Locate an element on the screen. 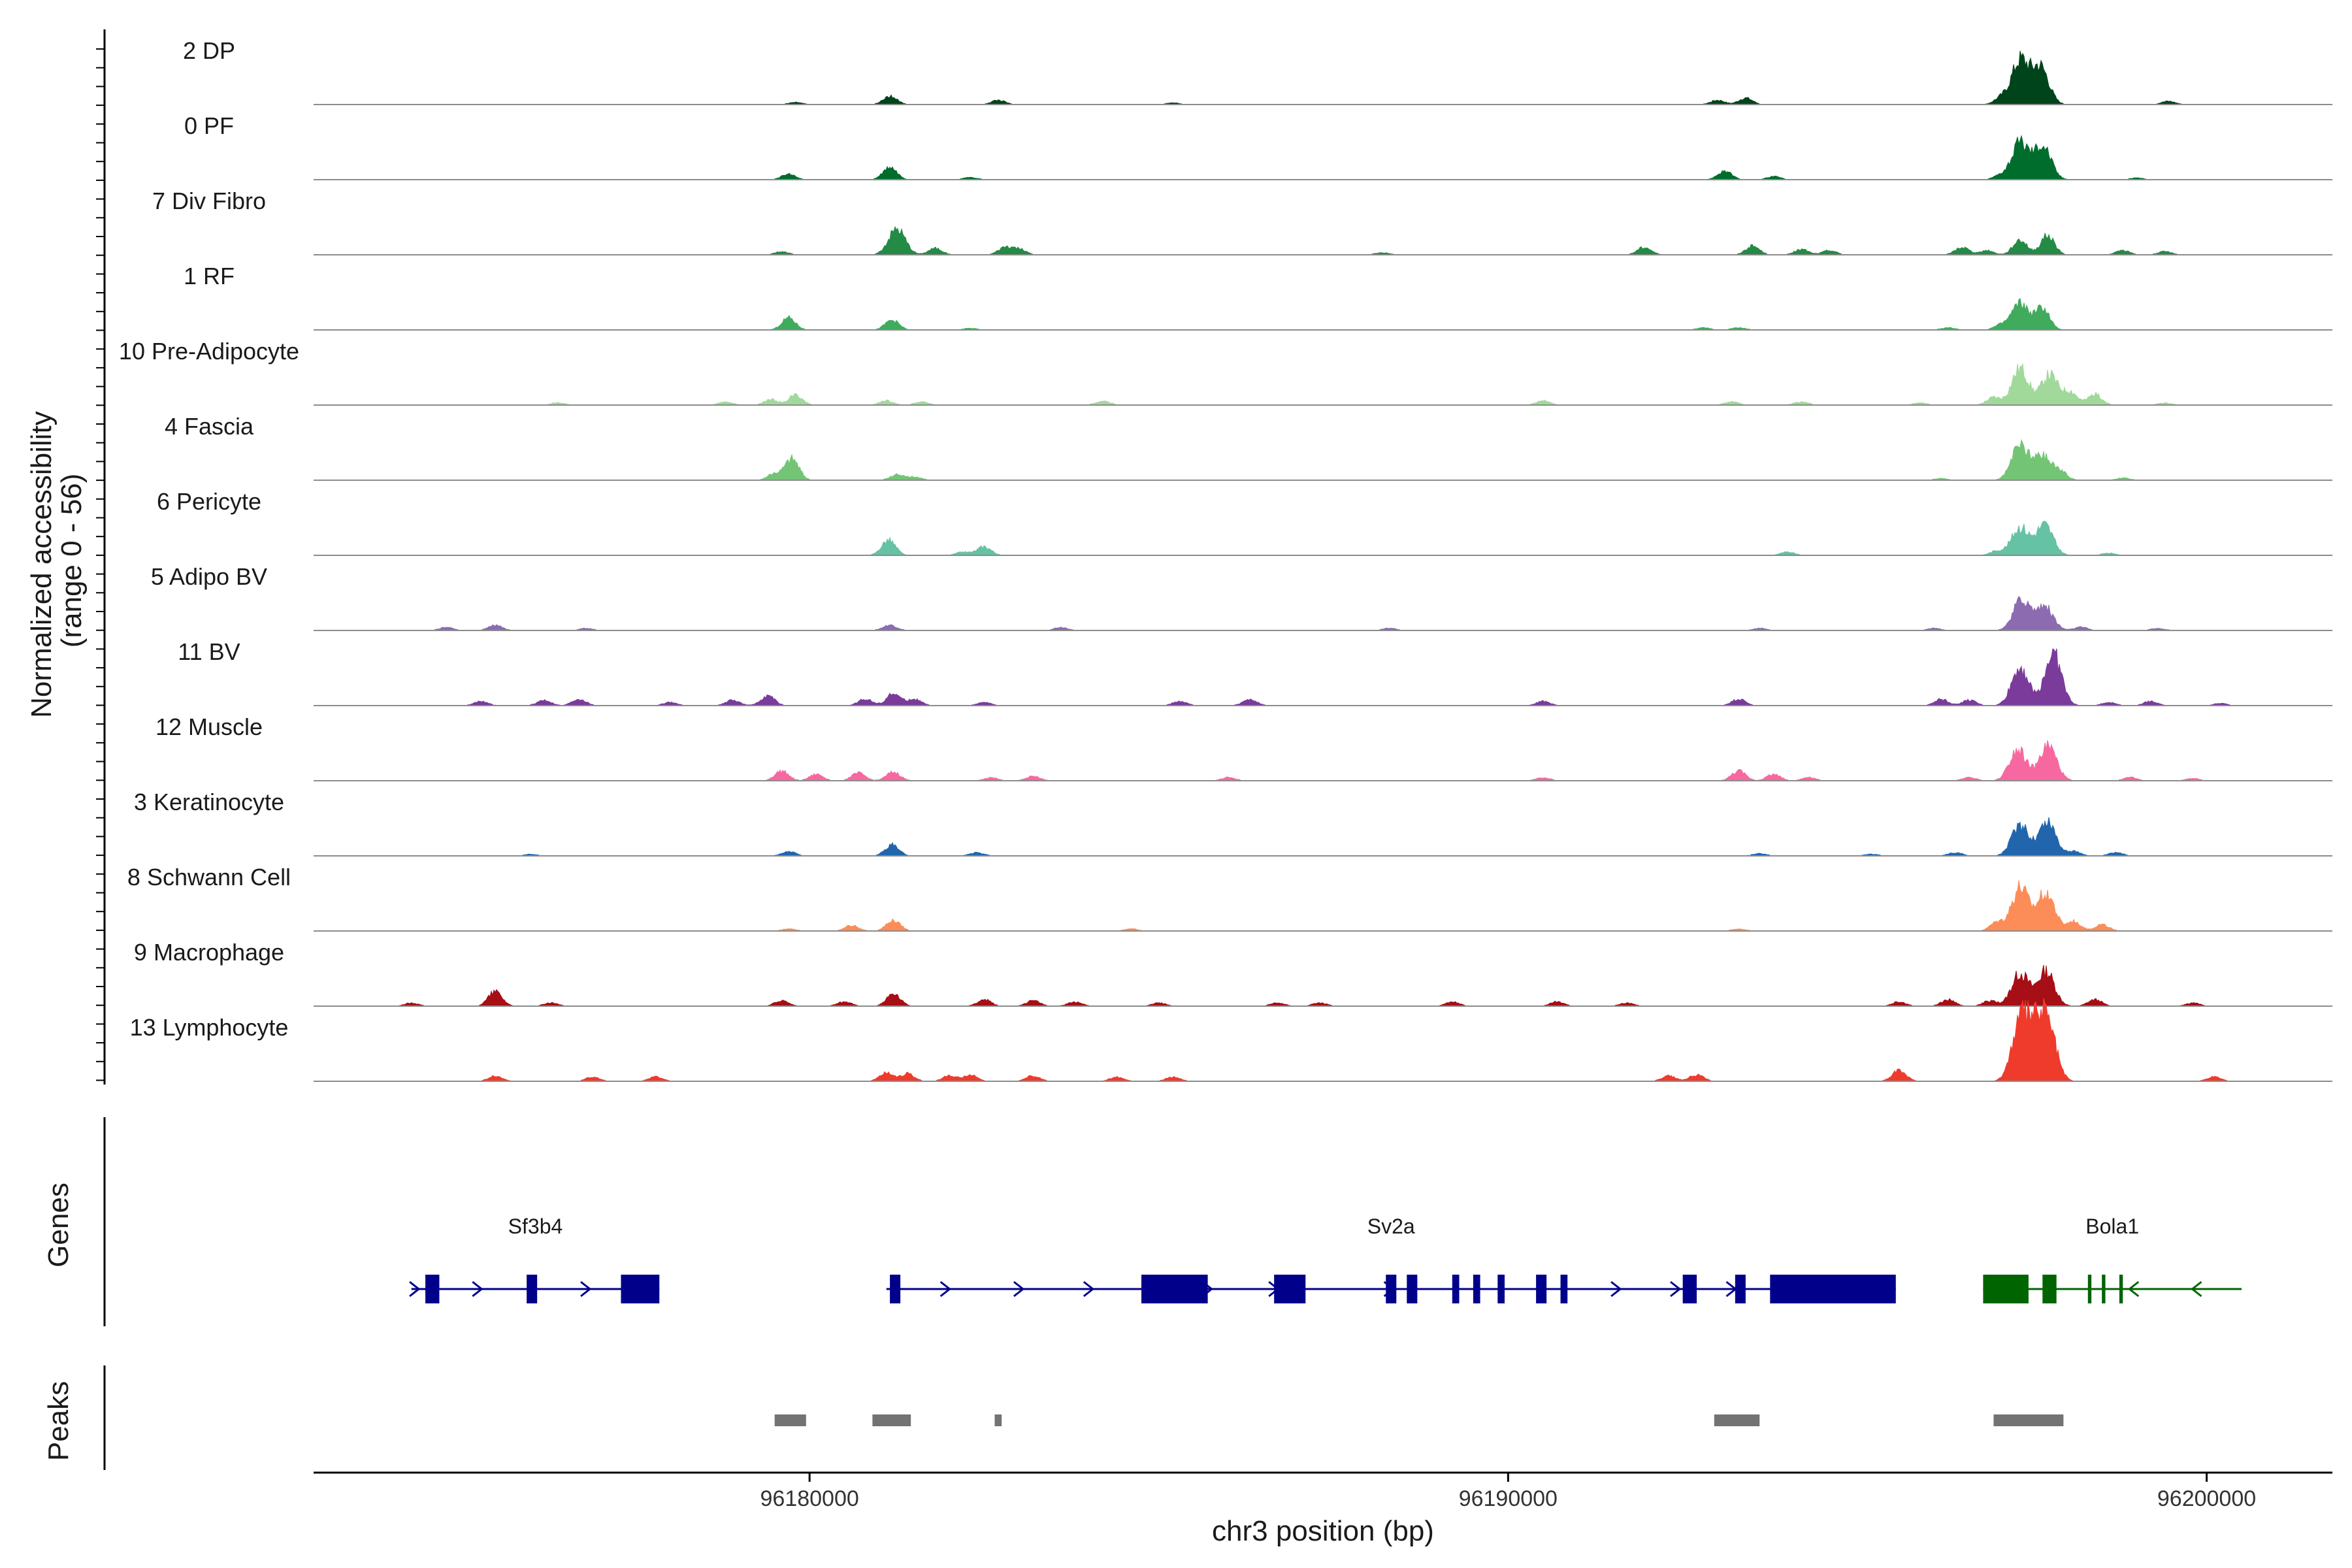 Image resolution: width=2352 pixels, height=1568 pixels. x-axis-title: chr3 position (bp) is located at coordinates (1323, 1531).